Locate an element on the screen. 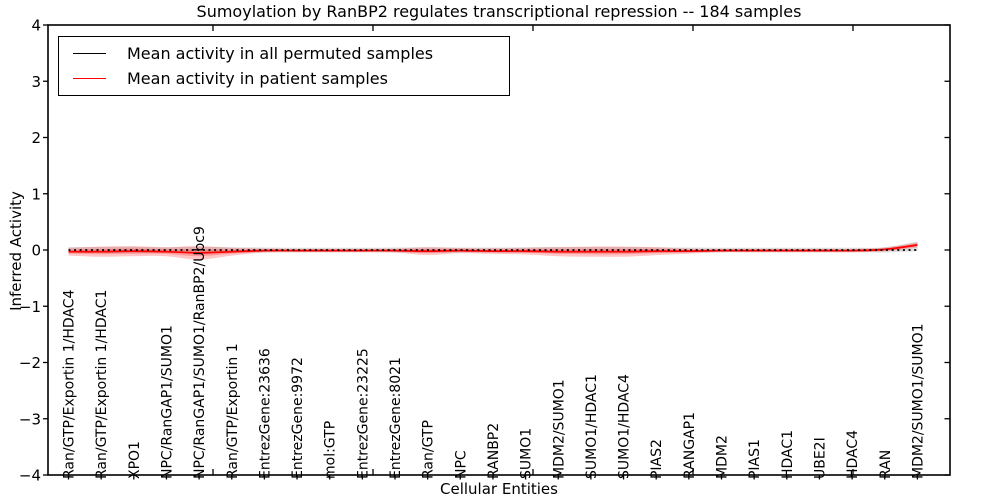  y-tick-label: 0 is located at coordinates (36, 251).